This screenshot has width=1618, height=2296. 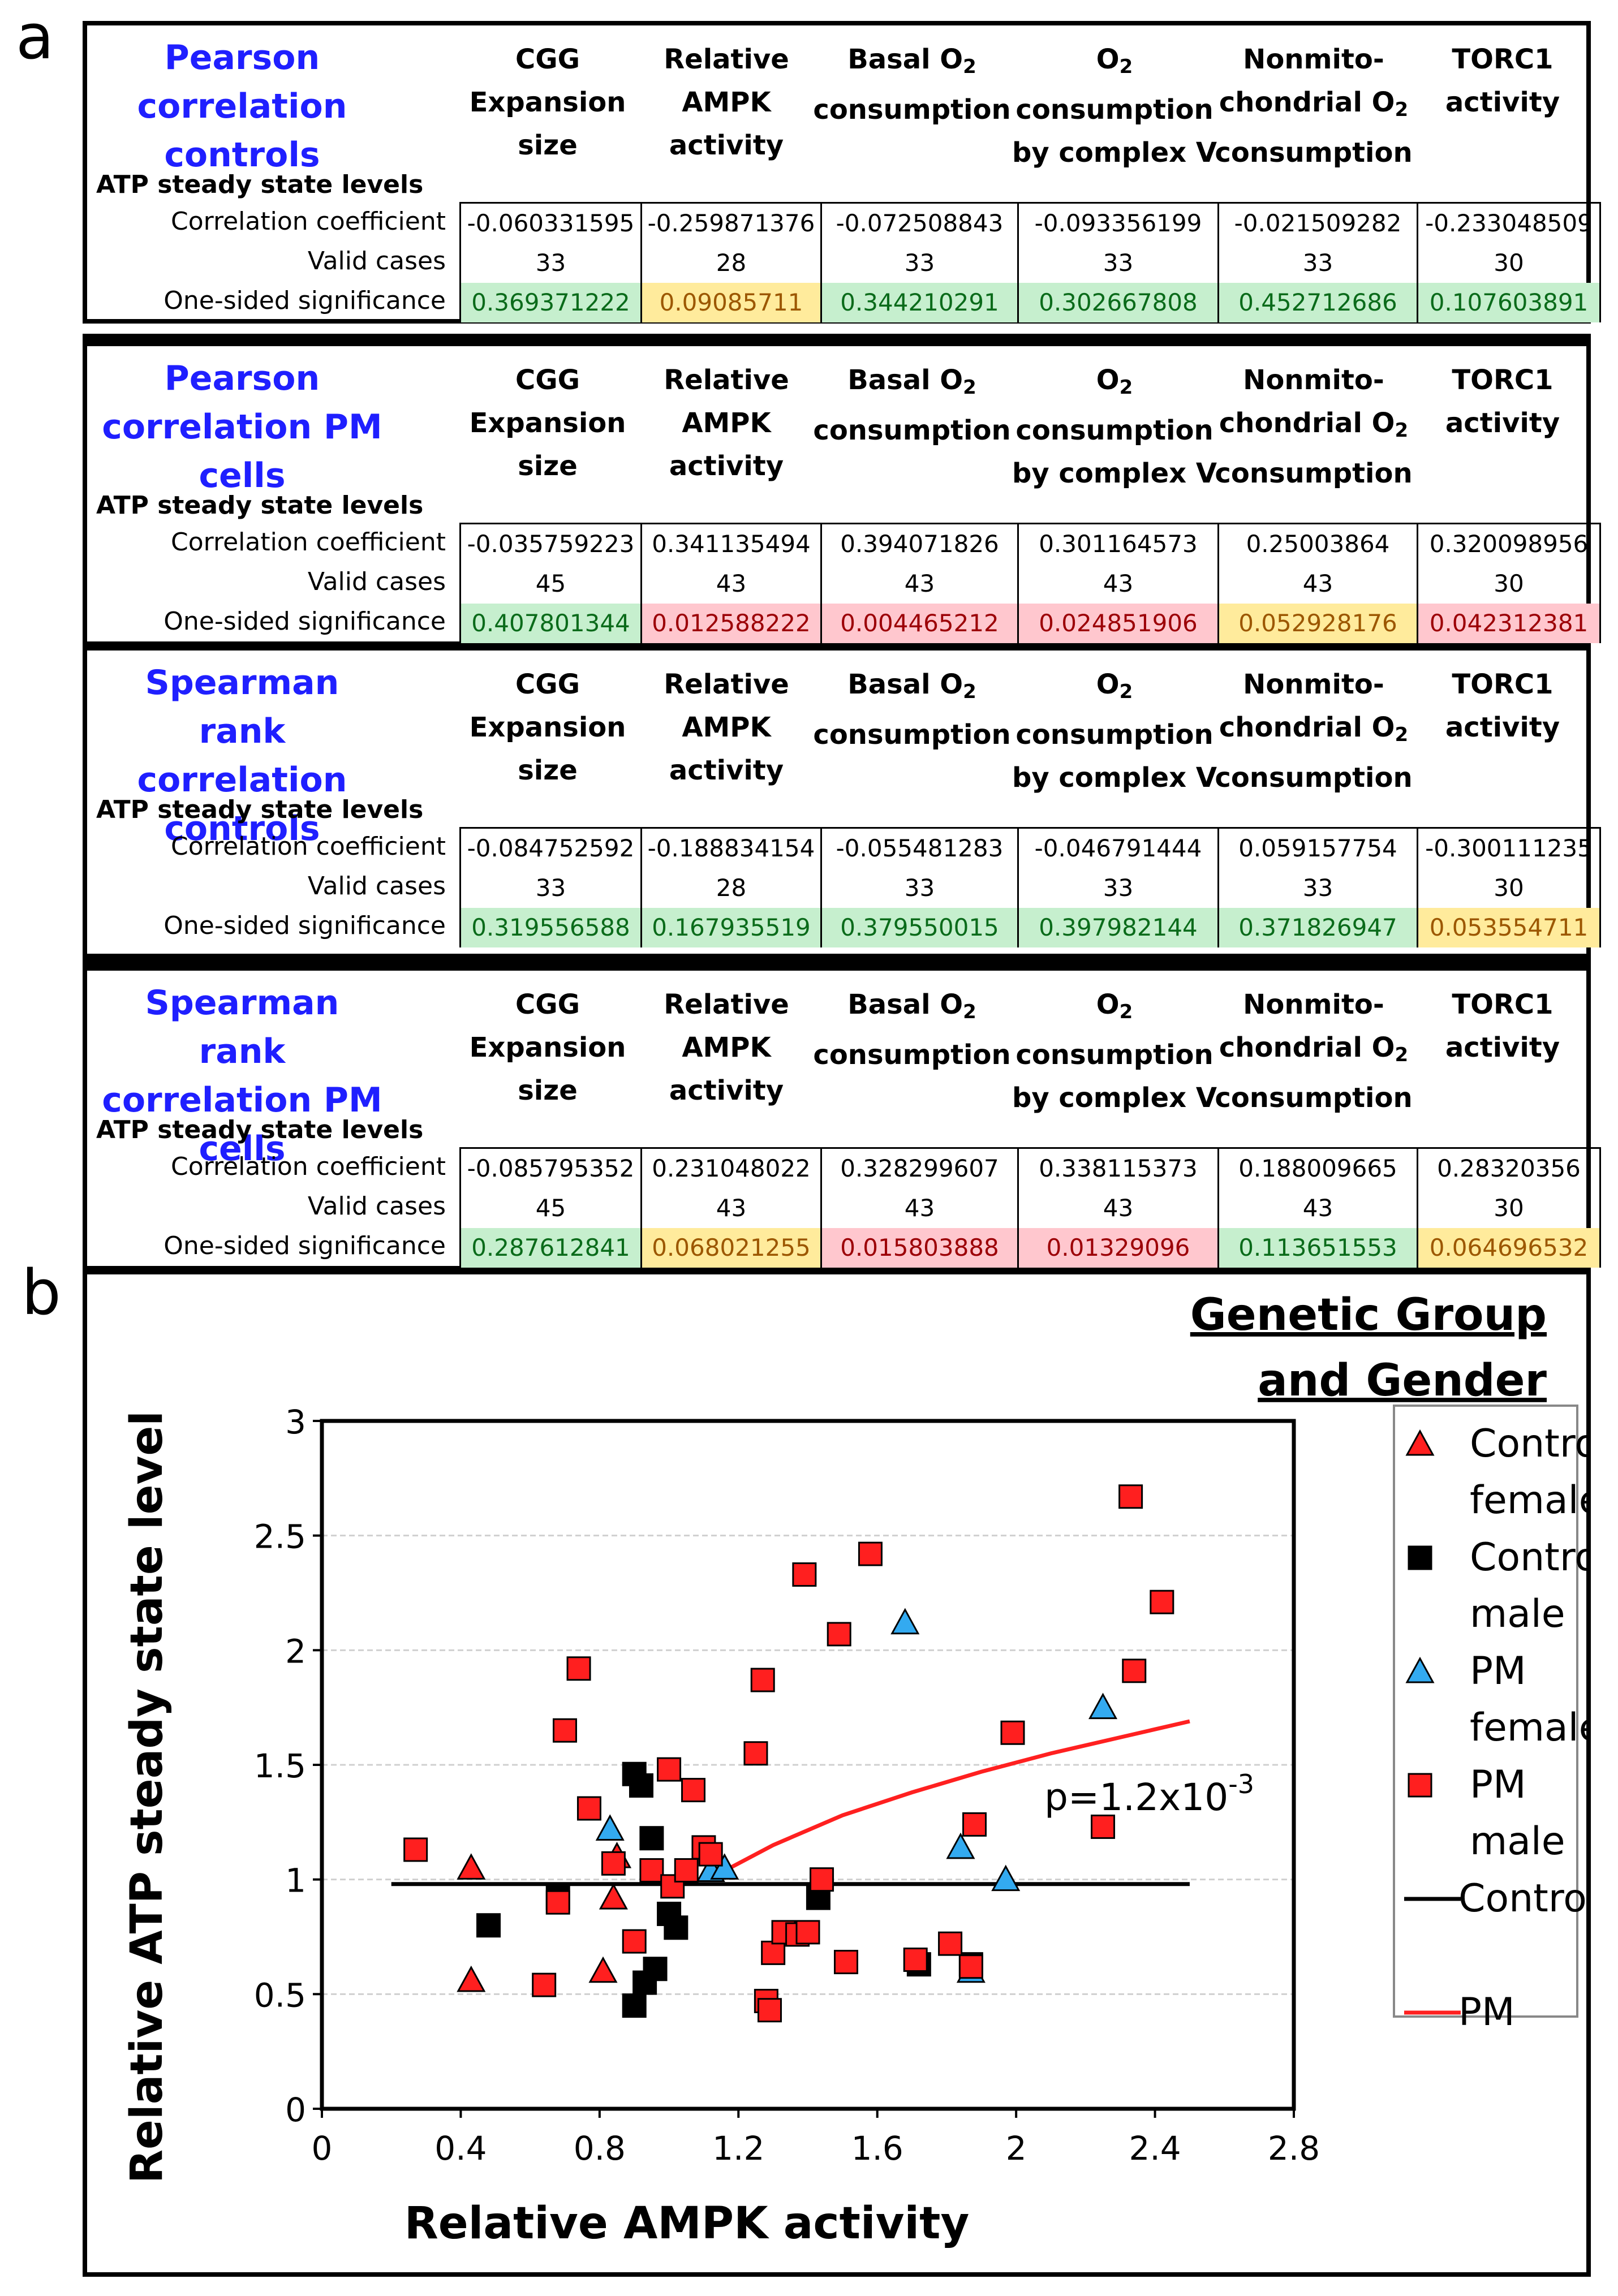 What do you see at coordinates (242, 755) in the screenshot?
I see `table-title: Spearman rank correlation controls` at bounding box center [242, 755].